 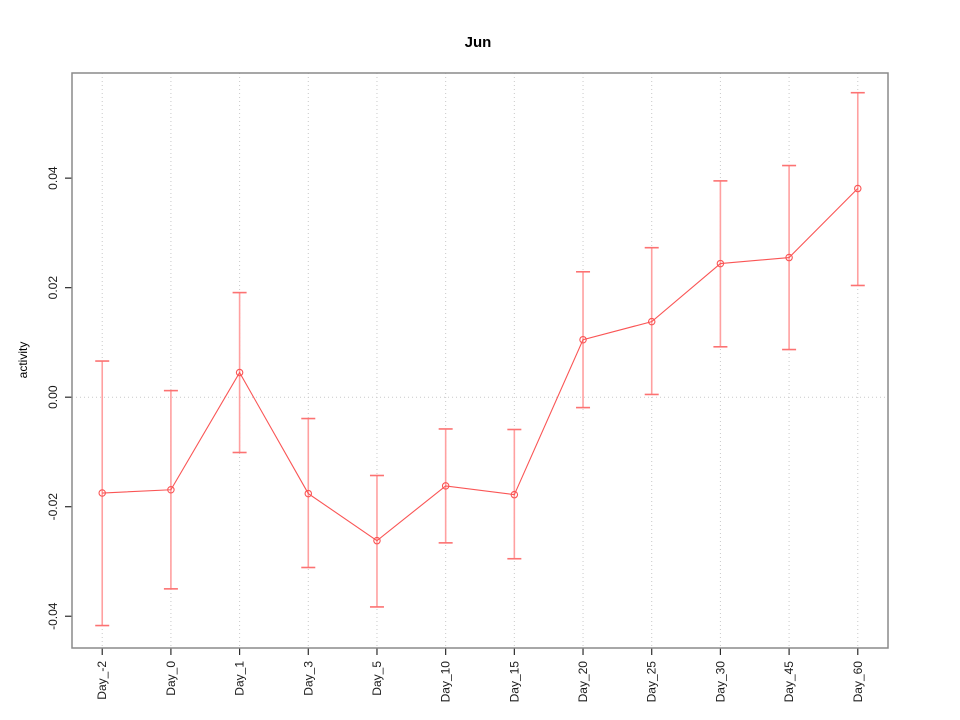 I want to click on y-tick-label: 0.04, so click(x=53, y=178).